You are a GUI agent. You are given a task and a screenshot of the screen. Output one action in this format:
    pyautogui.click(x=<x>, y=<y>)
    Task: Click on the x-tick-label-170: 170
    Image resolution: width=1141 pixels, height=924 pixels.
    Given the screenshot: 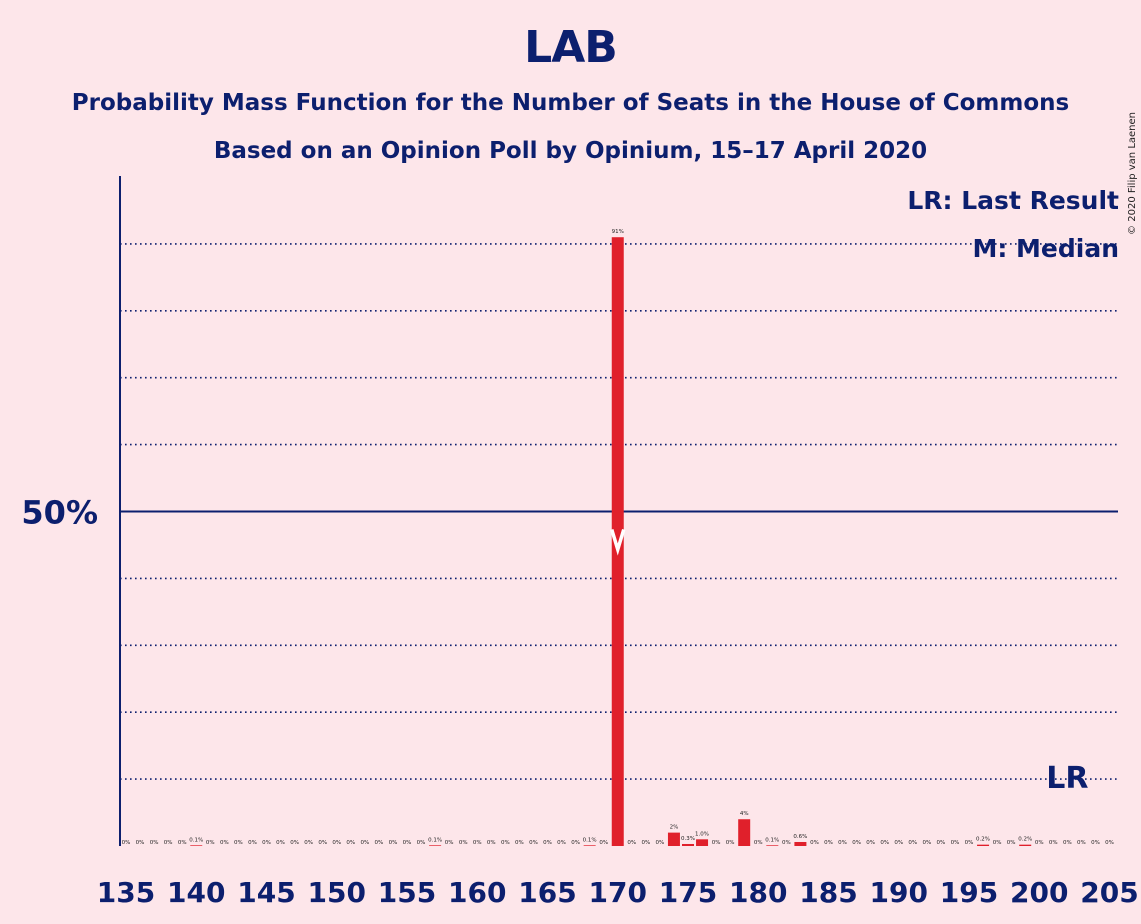 What is the action you would take?
    pyautogui.click(x=618, y=892)
    